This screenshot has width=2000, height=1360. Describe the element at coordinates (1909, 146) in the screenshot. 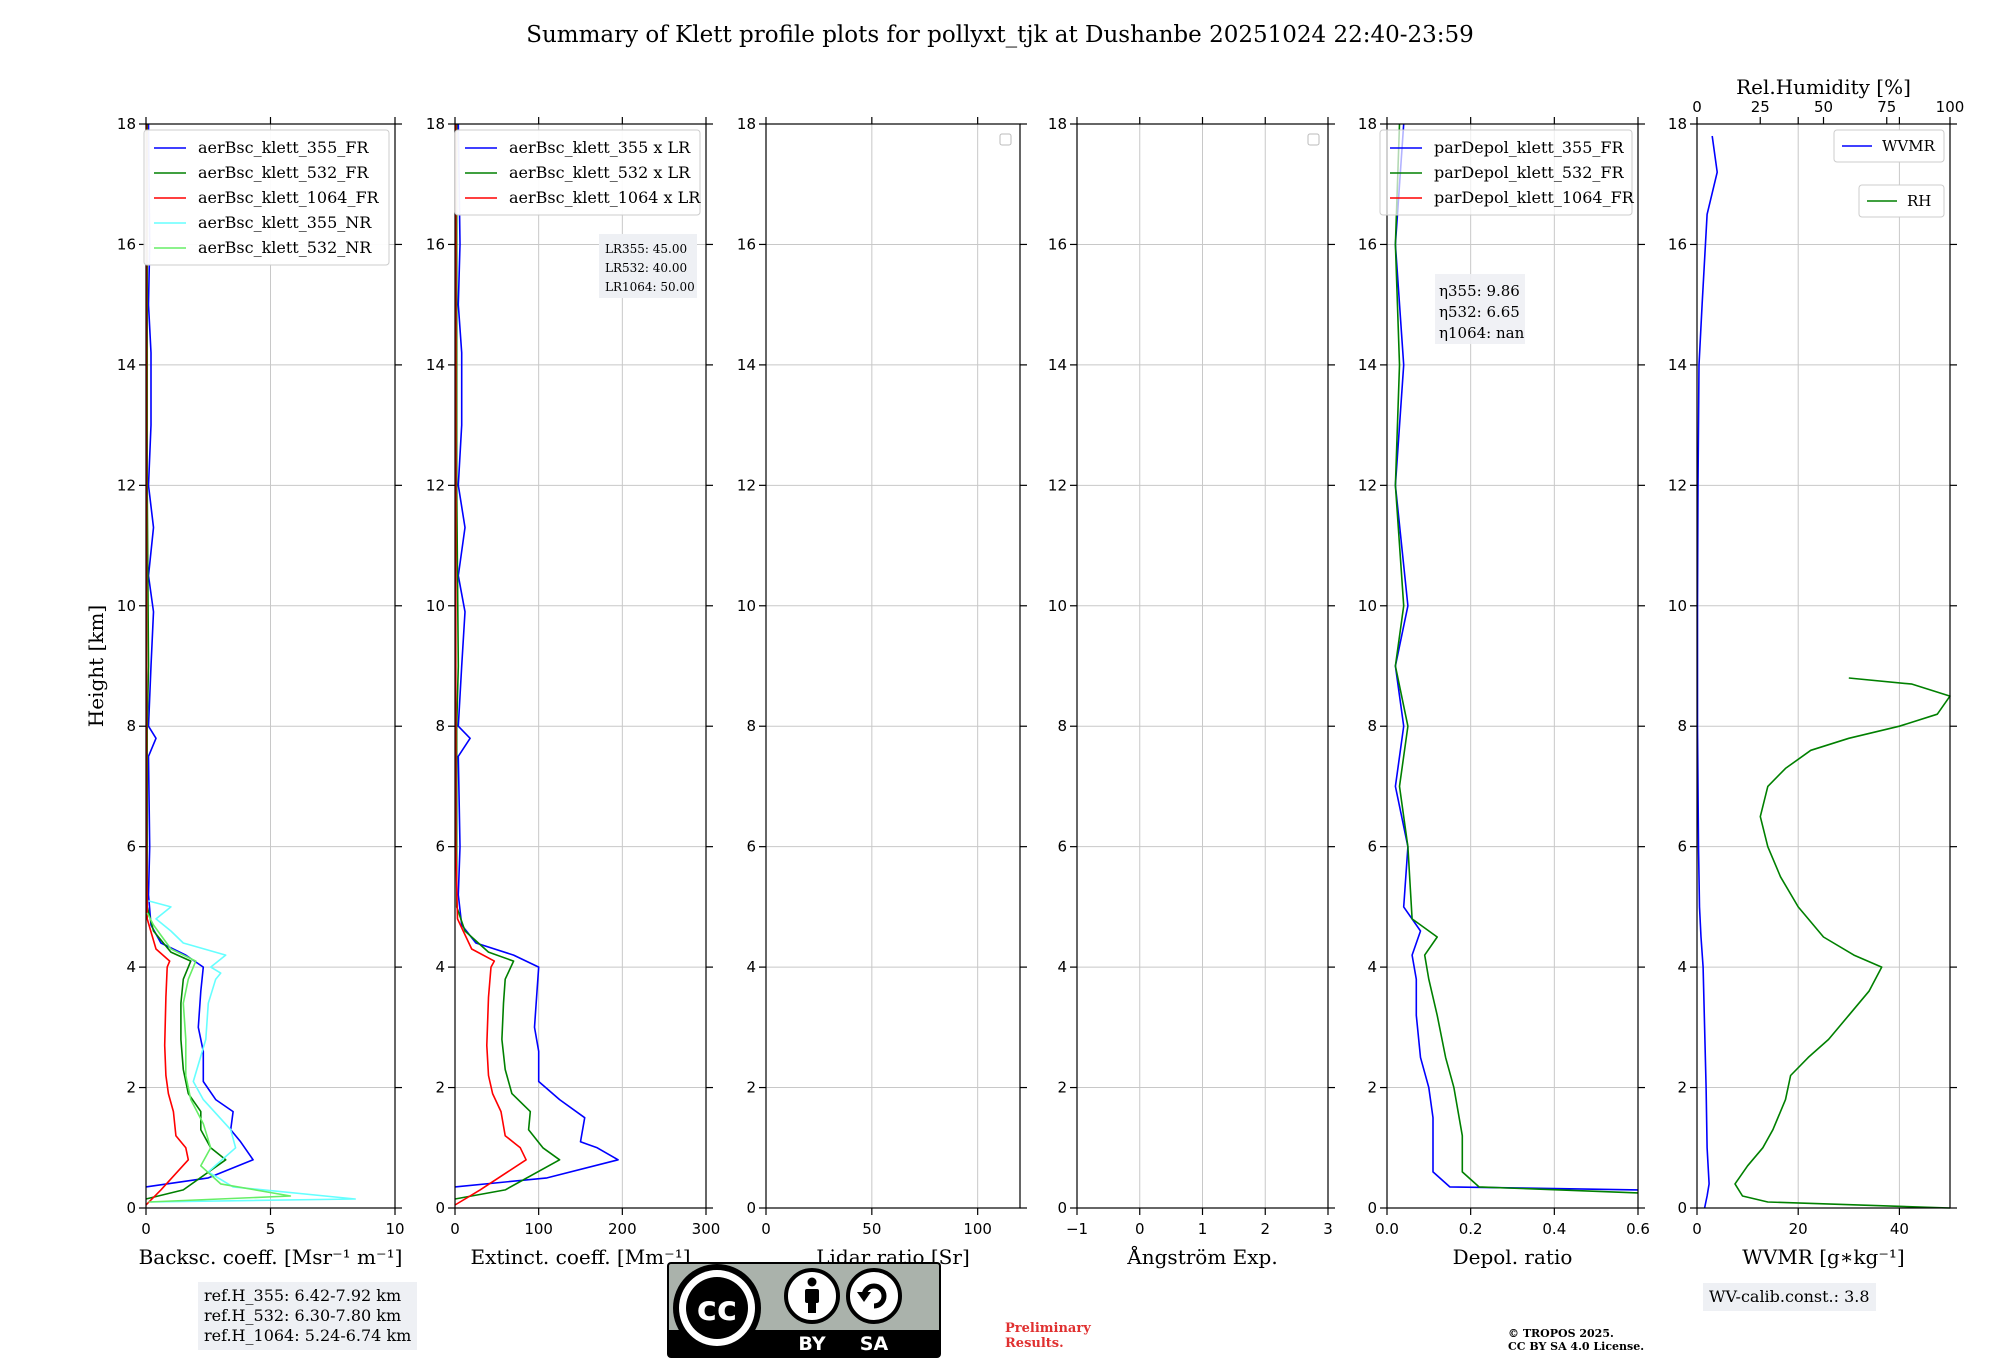

I see `legend-label: WVMR` at that location.